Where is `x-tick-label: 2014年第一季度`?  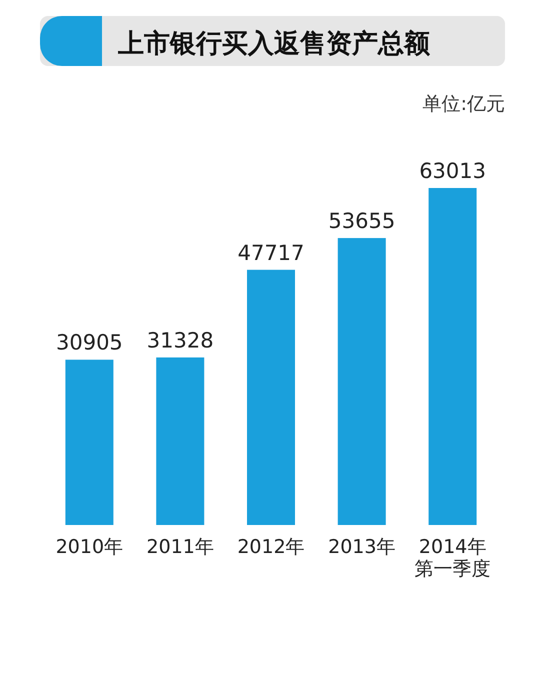
x-tick-label: 2014年第一季度 is located at coordinates (452, 558).